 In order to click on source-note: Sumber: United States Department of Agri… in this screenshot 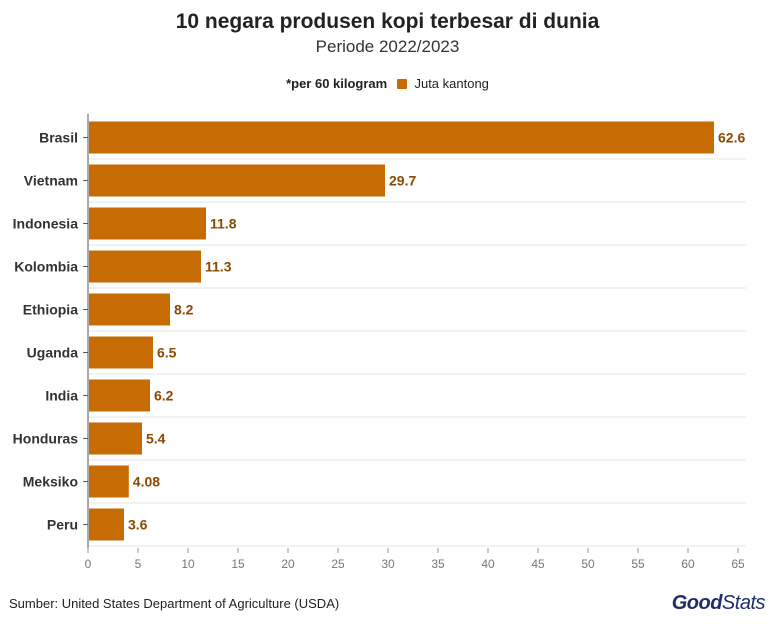, I will do `click(174, 603)`.